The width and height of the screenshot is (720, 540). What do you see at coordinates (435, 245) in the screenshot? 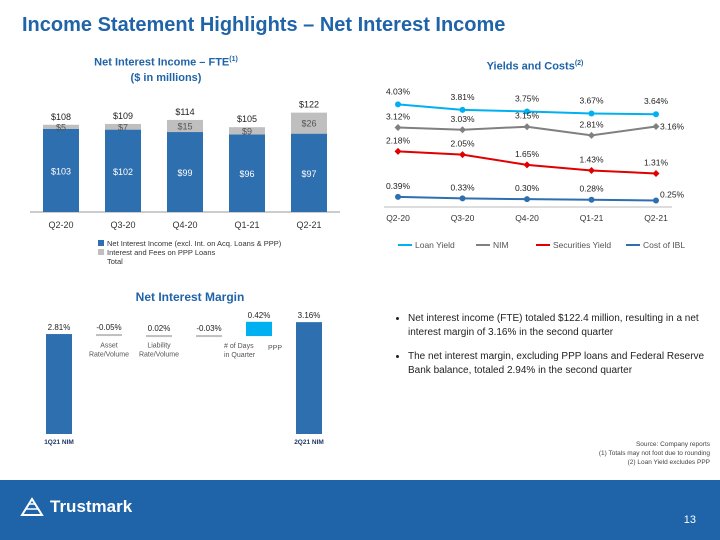
I see `legend-label: Loan Yield` at bounding box center [435, 245].